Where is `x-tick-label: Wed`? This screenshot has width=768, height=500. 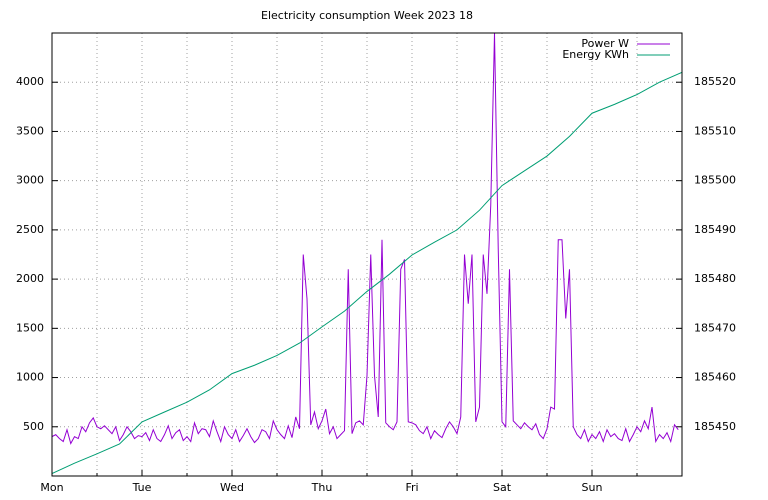 x-tick-label: Wed is located at coordinates (232, 487).